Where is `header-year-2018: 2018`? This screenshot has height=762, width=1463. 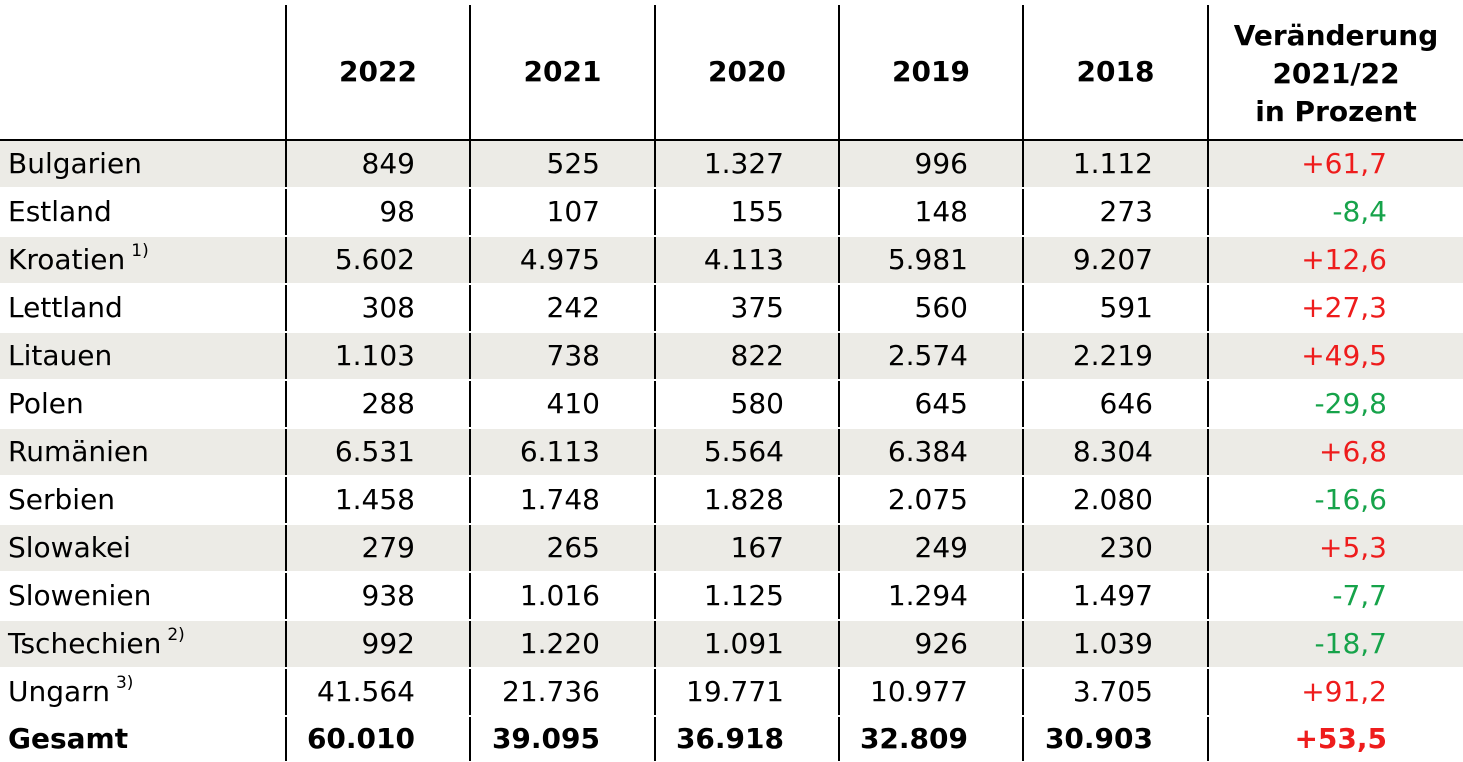 header-year-2018: 2018 is located at coordinates (1115, 72).